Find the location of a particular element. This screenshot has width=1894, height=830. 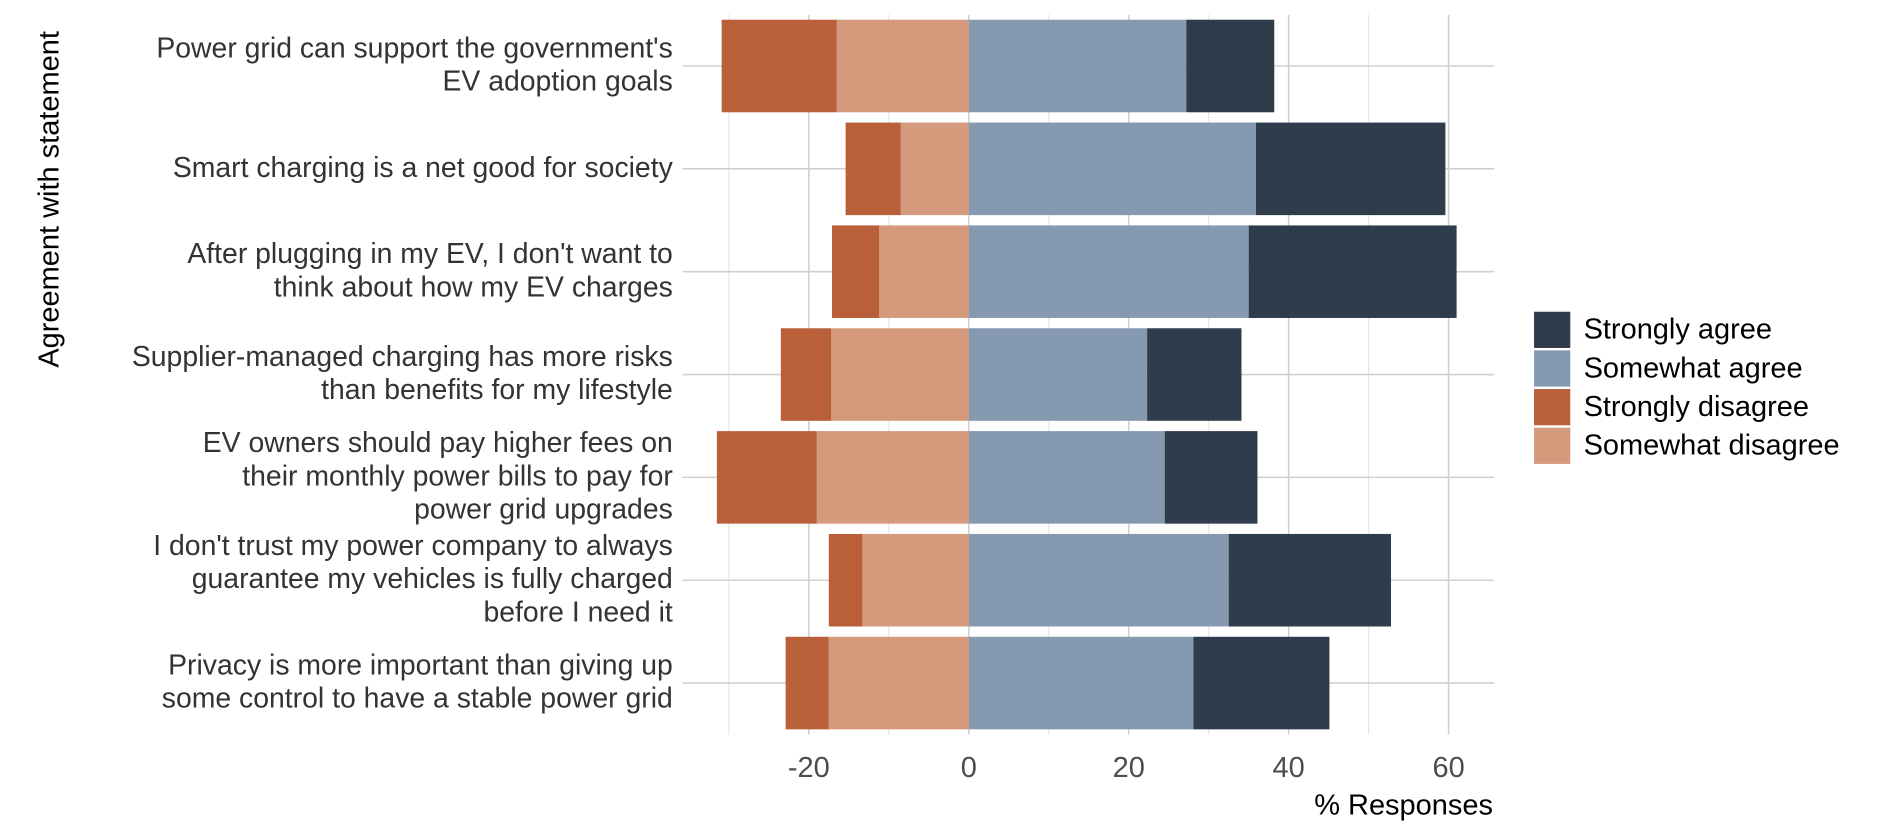

legend-label: Strongly agree is located at coordinates (1678, 330).